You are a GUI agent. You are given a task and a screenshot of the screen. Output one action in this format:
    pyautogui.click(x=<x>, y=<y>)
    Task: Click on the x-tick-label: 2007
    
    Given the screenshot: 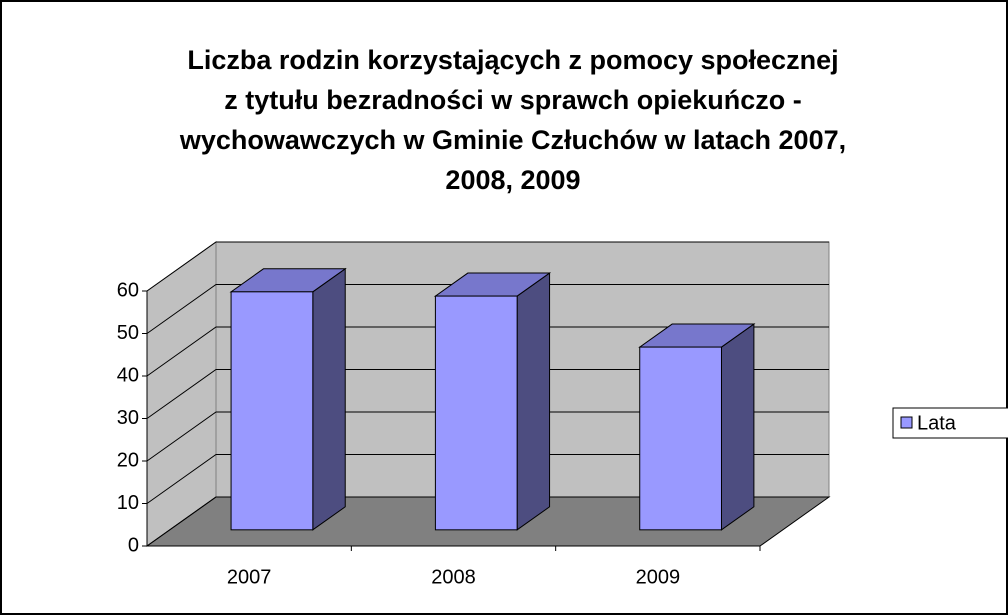 What is the action you would take?
    pyautogui.click(x=249, y=577)
    